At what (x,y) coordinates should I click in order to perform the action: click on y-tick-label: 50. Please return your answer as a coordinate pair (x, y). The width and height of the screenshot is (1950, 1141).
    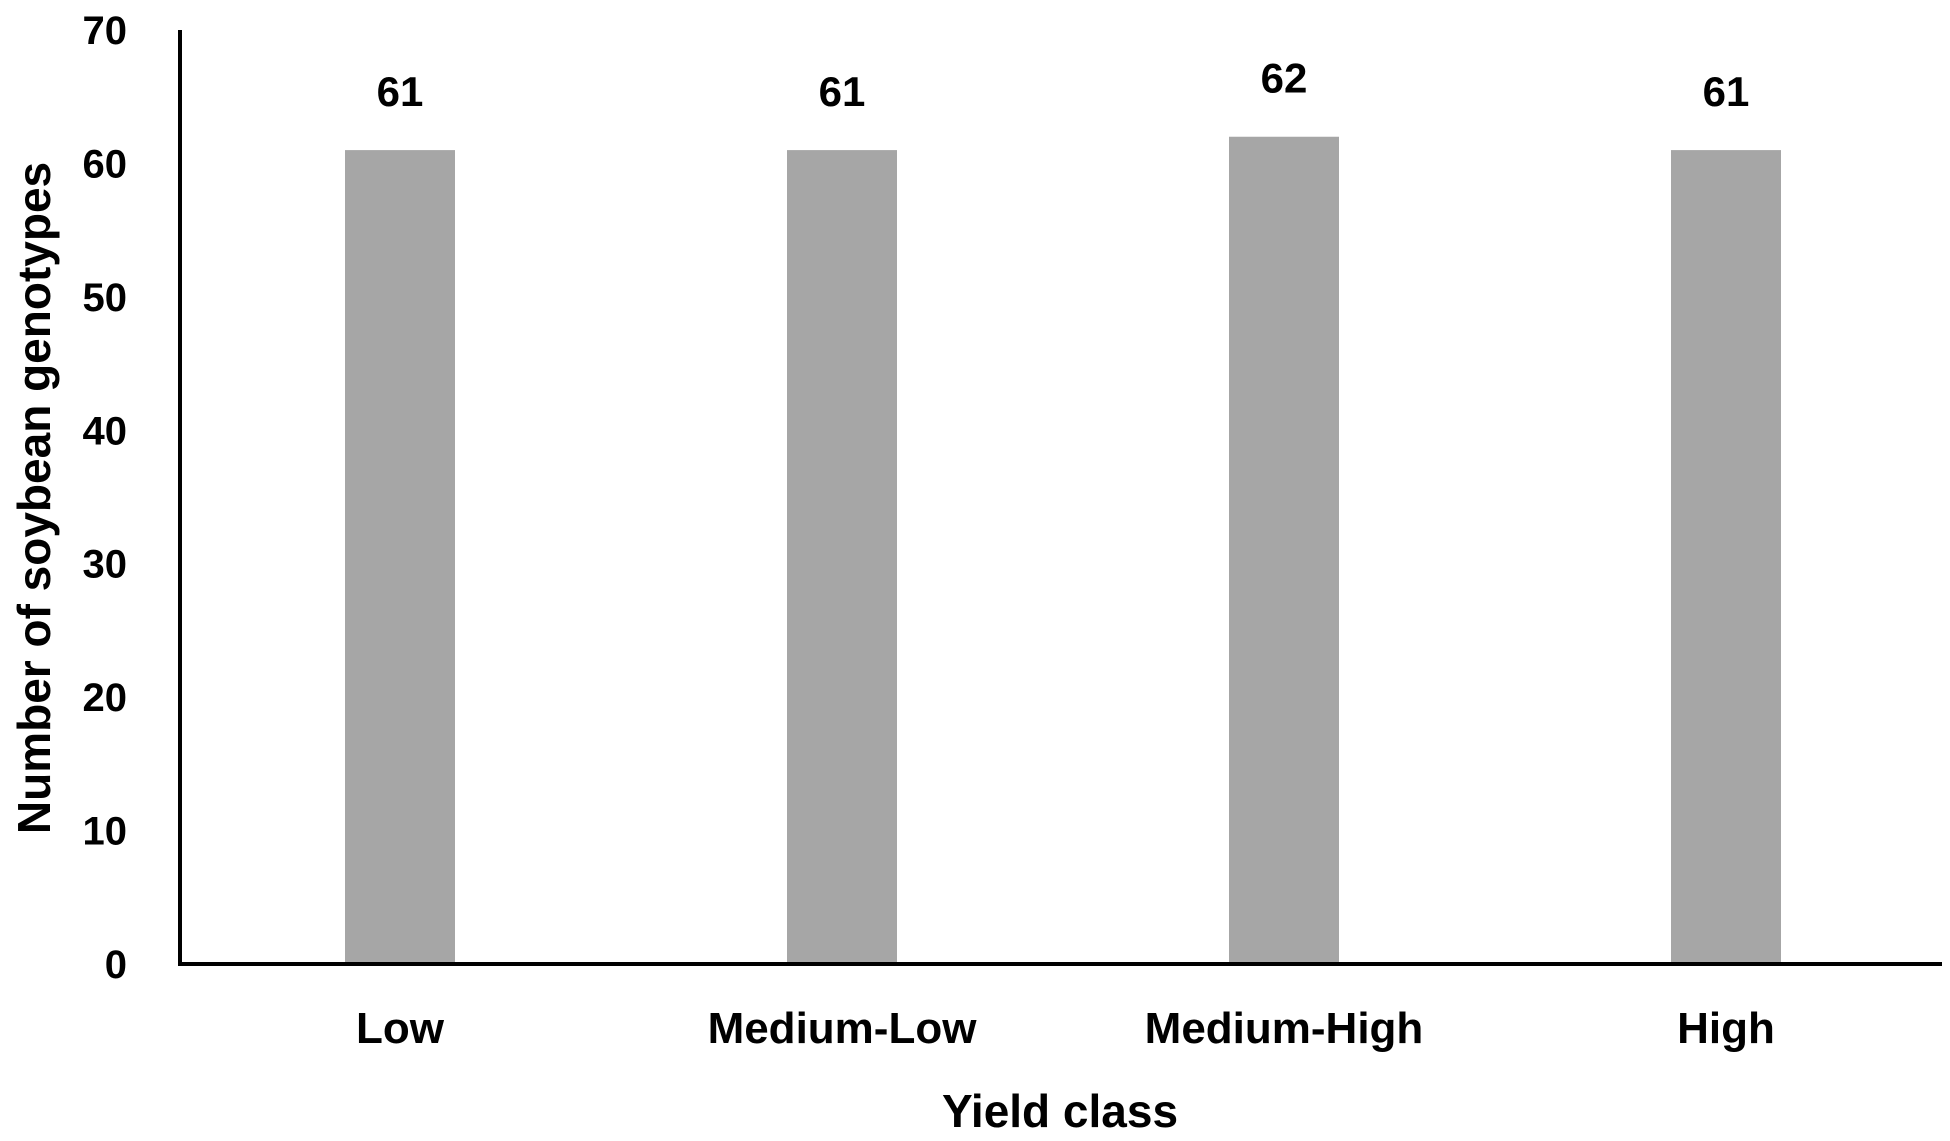
    Looking at the image, I should click on (105, 298).